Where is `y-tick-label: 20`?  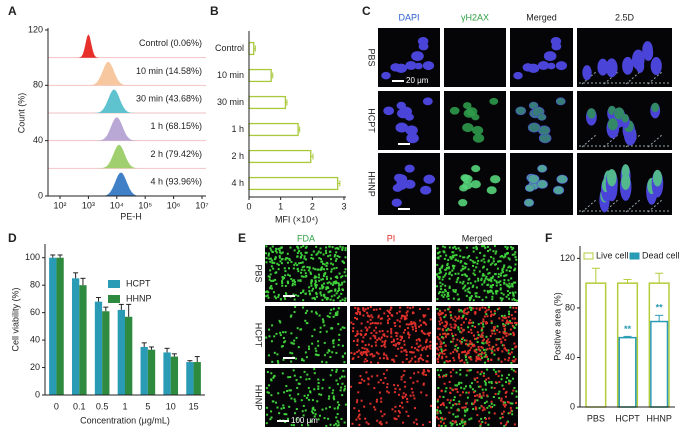 y-tick-label: 20 is located at coordinates (35, 367).